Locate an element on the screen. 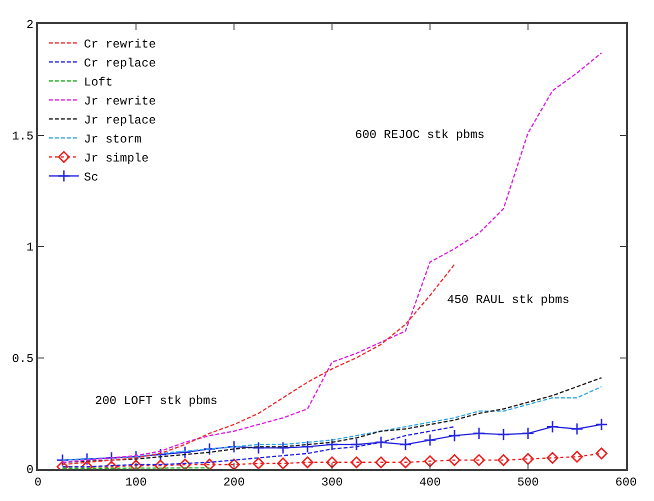 This screenshot has width=654, height=501. y-tick-label: 2 is located at coordinates (30, 25).